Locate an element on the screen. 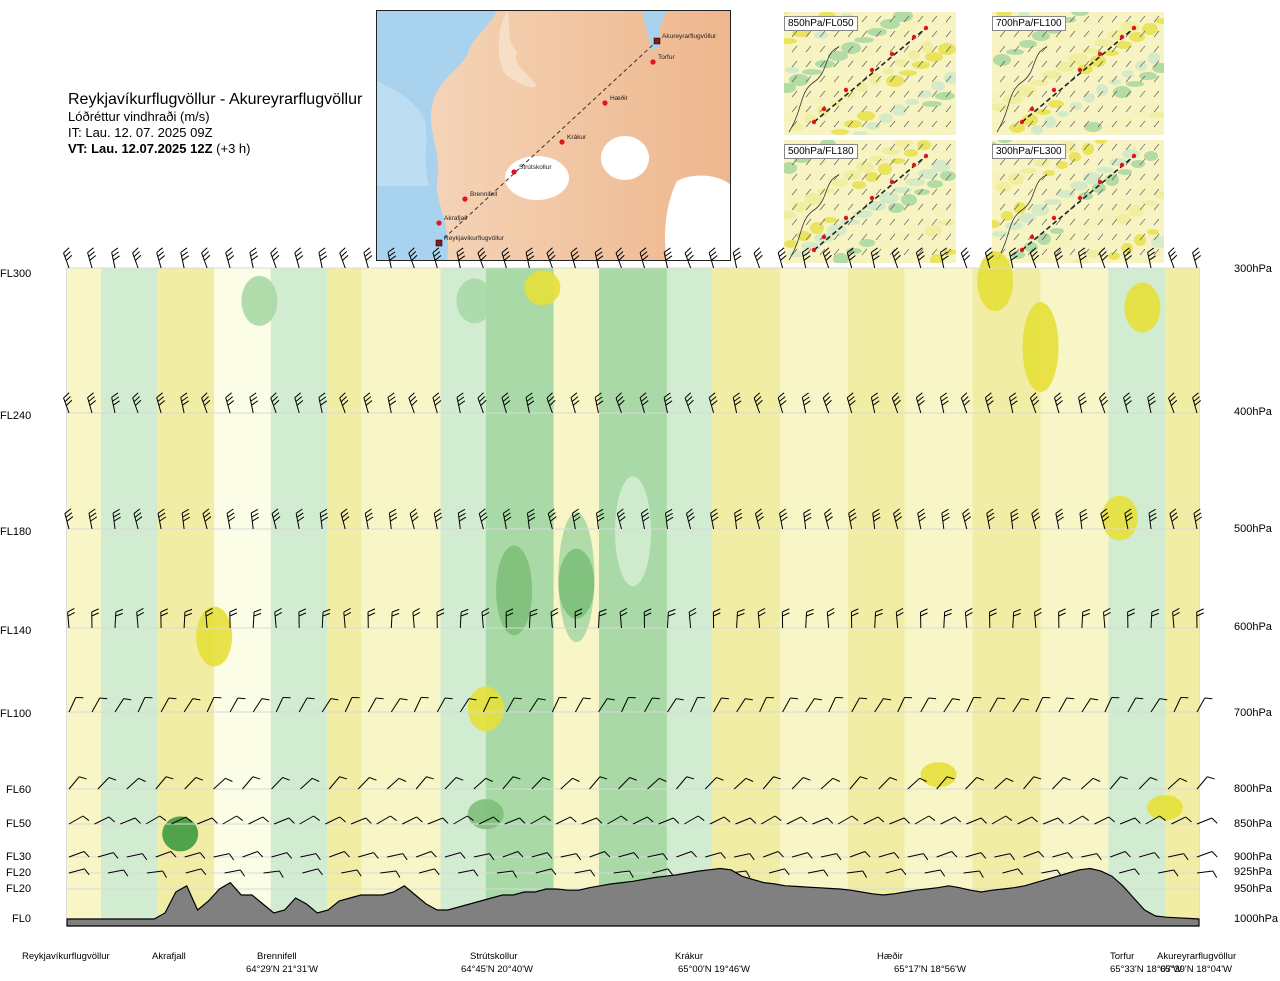  mini-coastline is located at coordinates (1022, 89).